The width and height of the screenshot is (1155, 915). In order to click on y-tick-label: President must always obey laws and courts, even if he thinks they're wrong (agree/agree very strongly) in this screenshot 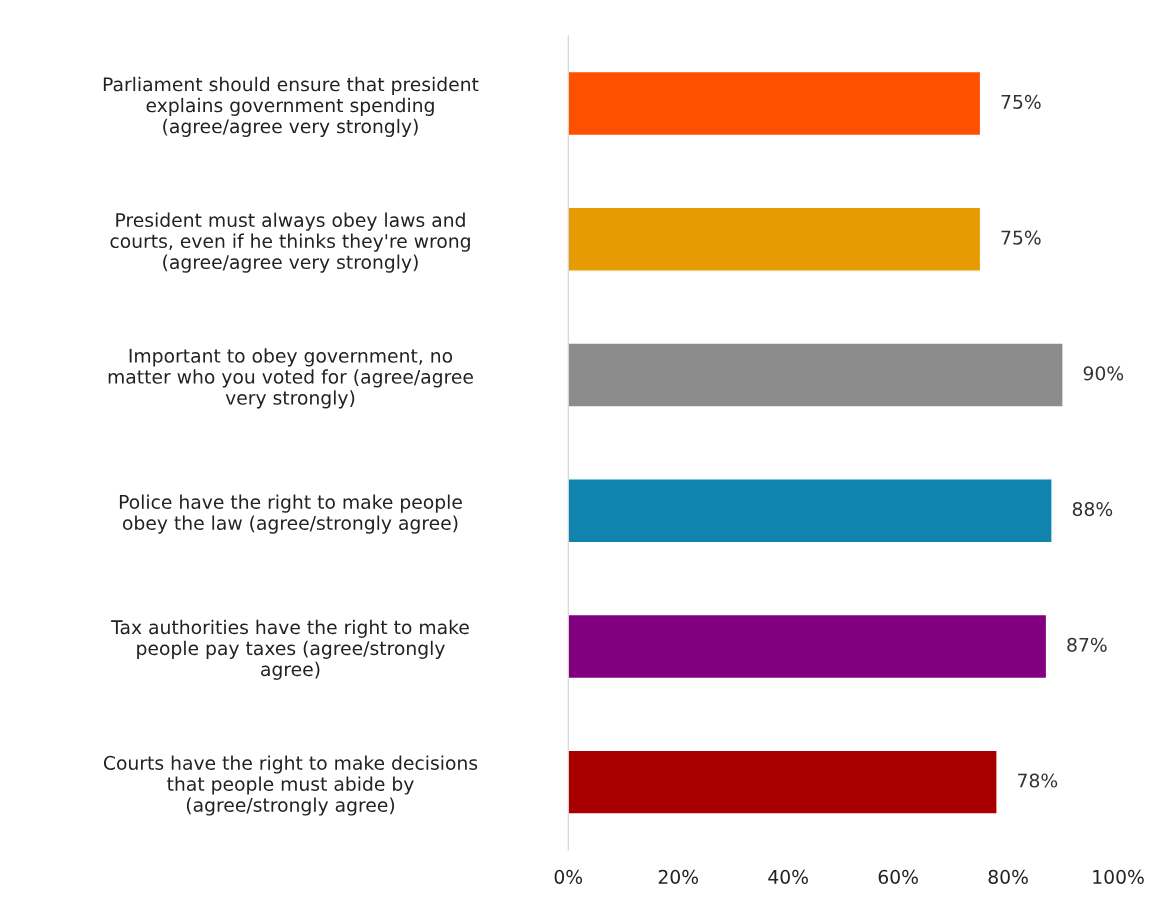, I will do `click(290, 242)`.